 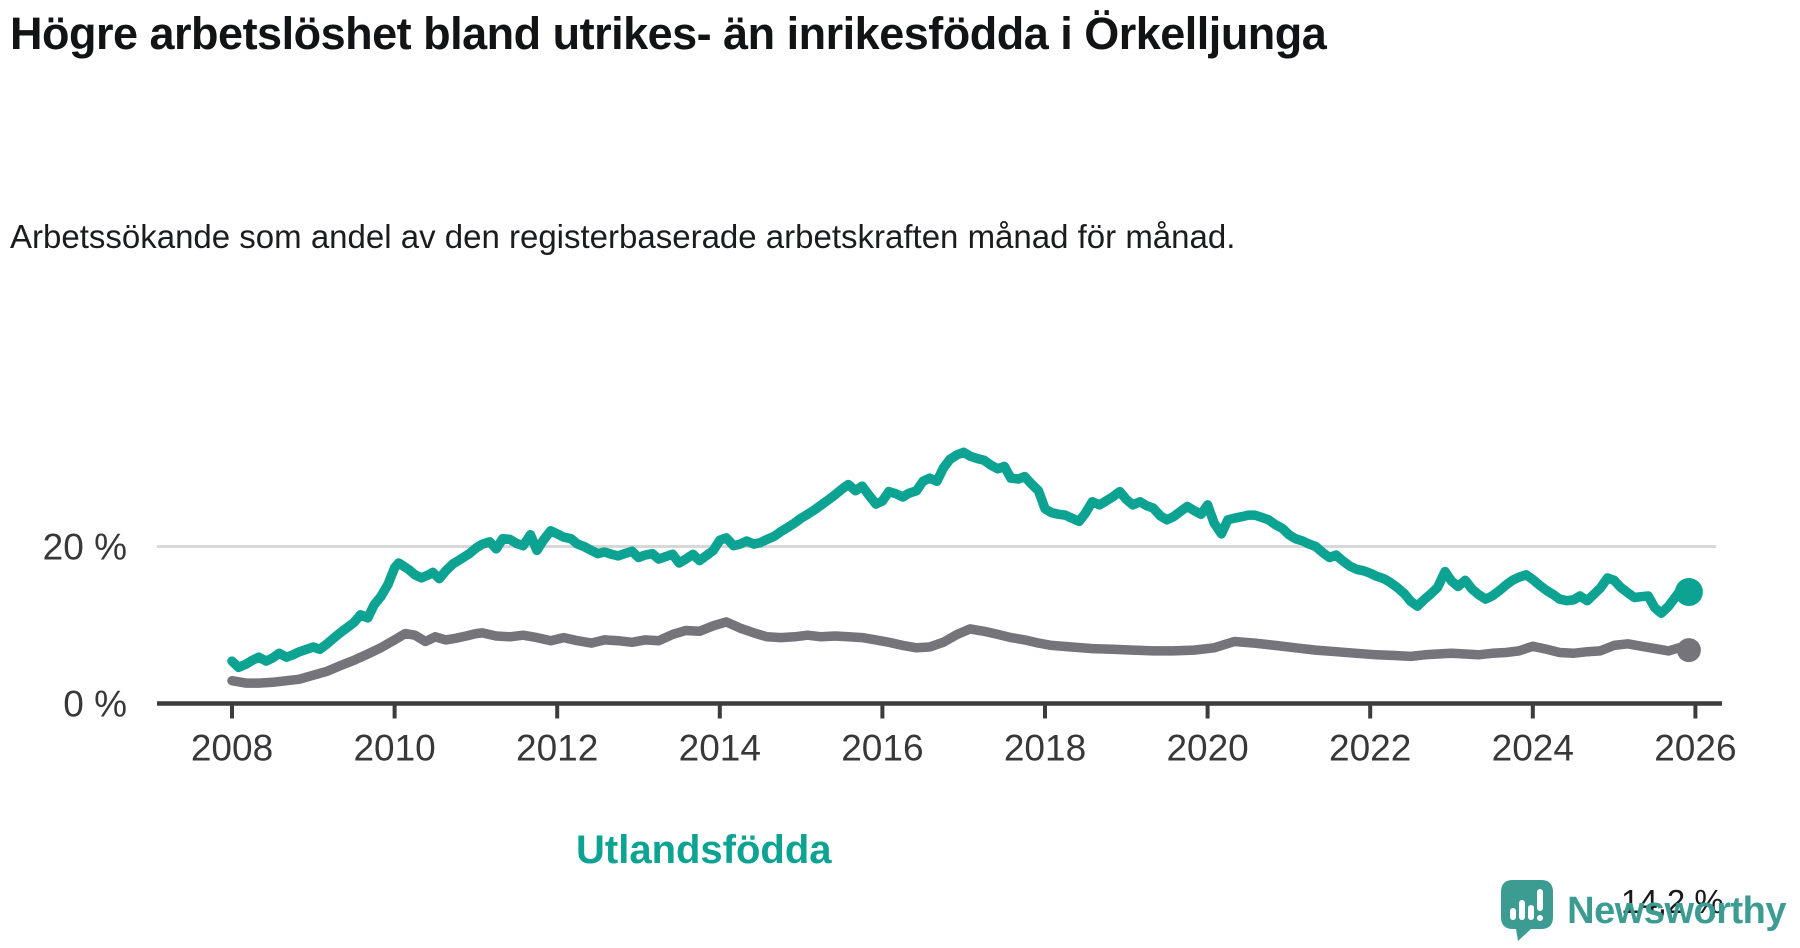 I want to click on x-axis-label-2010: 2010, so click(x=394, y=748).